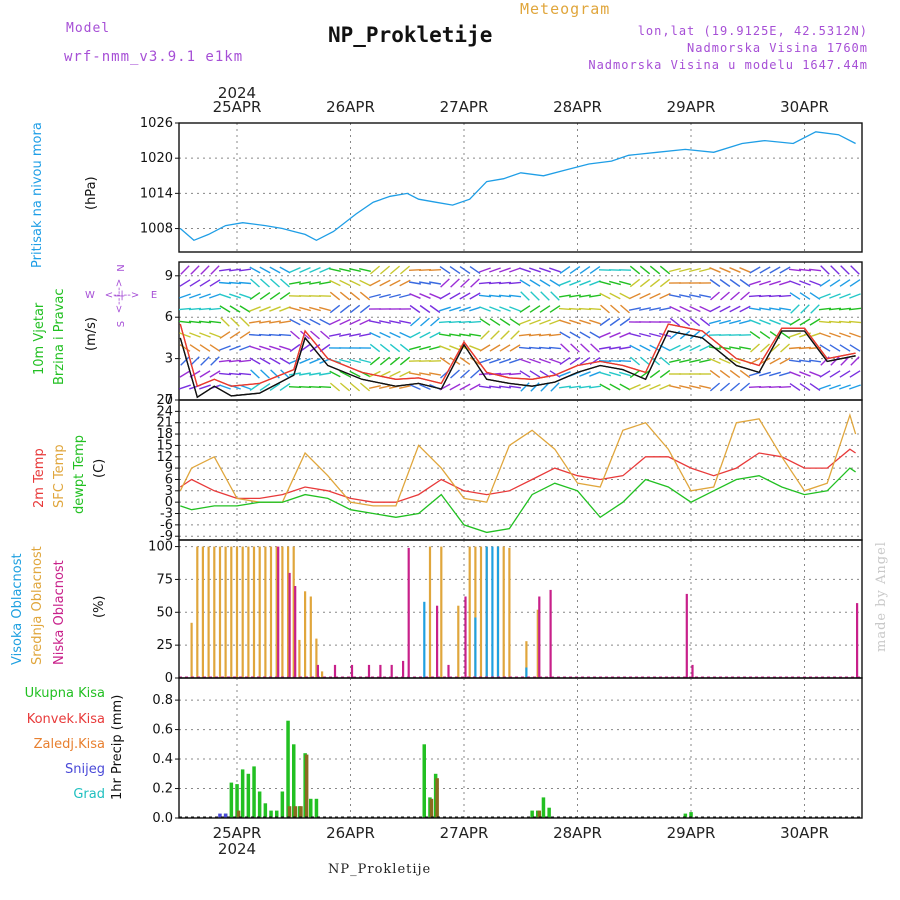 The image size is (900, 900). Describe the element at coordinates (156, 193) in the screenshot. I see `y-tick-label: 1014` at that location.